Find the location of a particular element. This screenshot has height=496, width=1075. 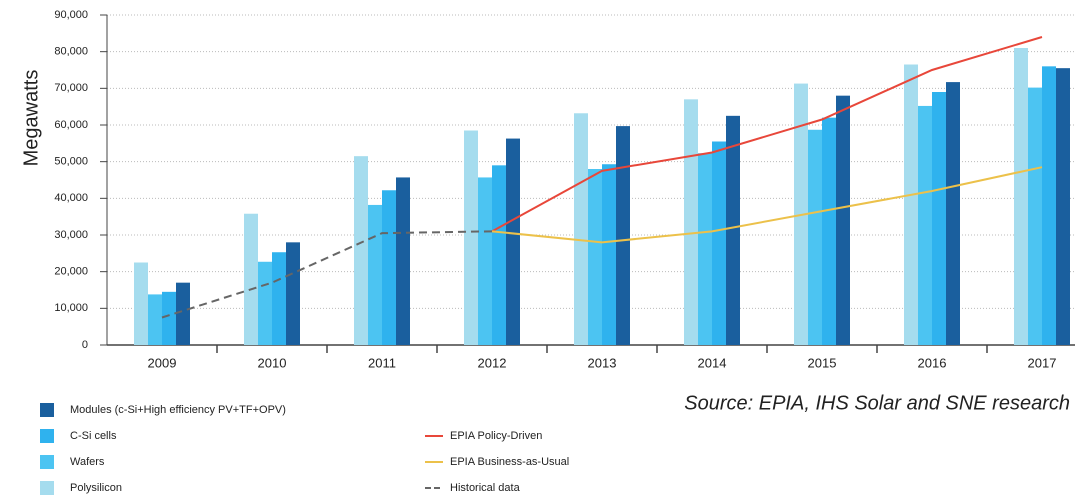

y-tick-label: 0 is located at coordinates (85, 345).